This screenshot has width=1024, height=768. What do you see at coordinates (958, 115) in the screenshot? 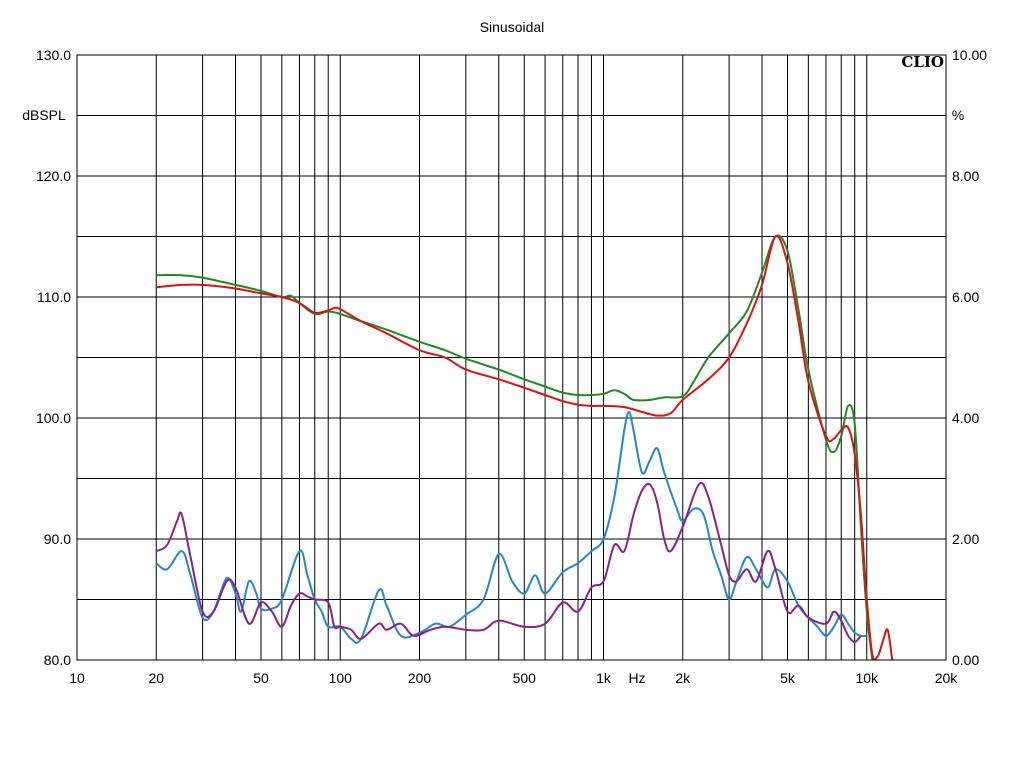
I see `y-right-unit-label: %` at bounding box center [958, 115].